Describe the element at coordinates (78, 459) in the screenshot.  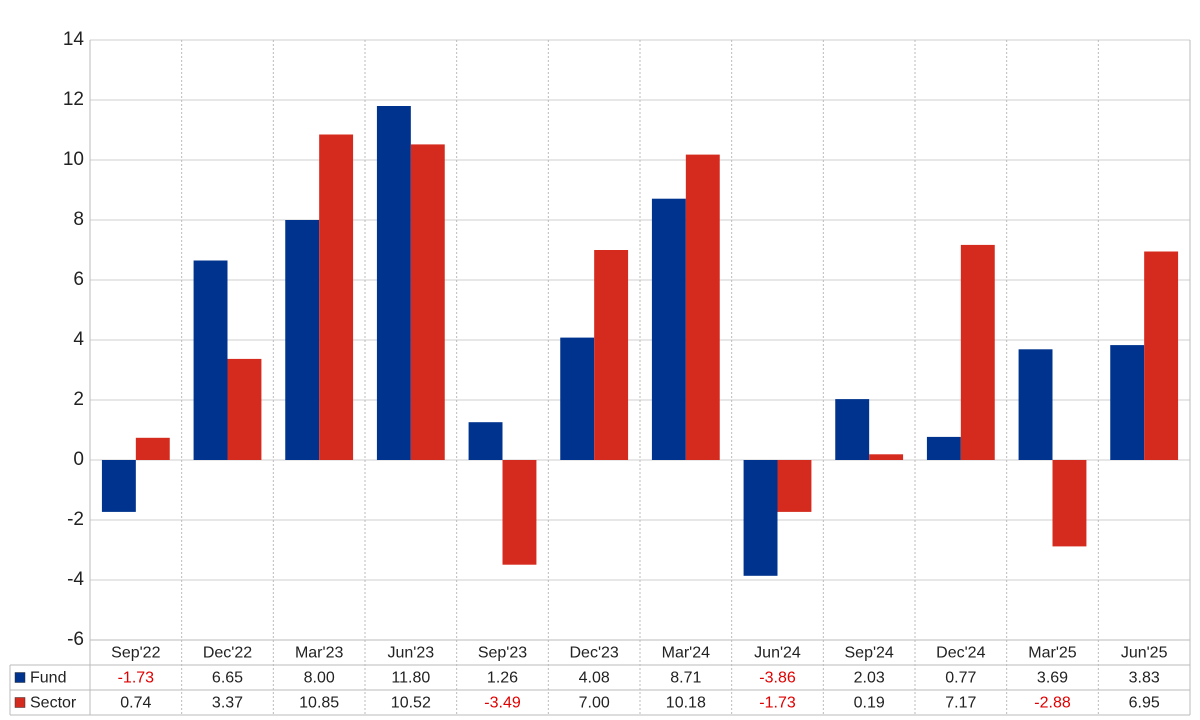
I see `y-tick-label: 0` at that location.